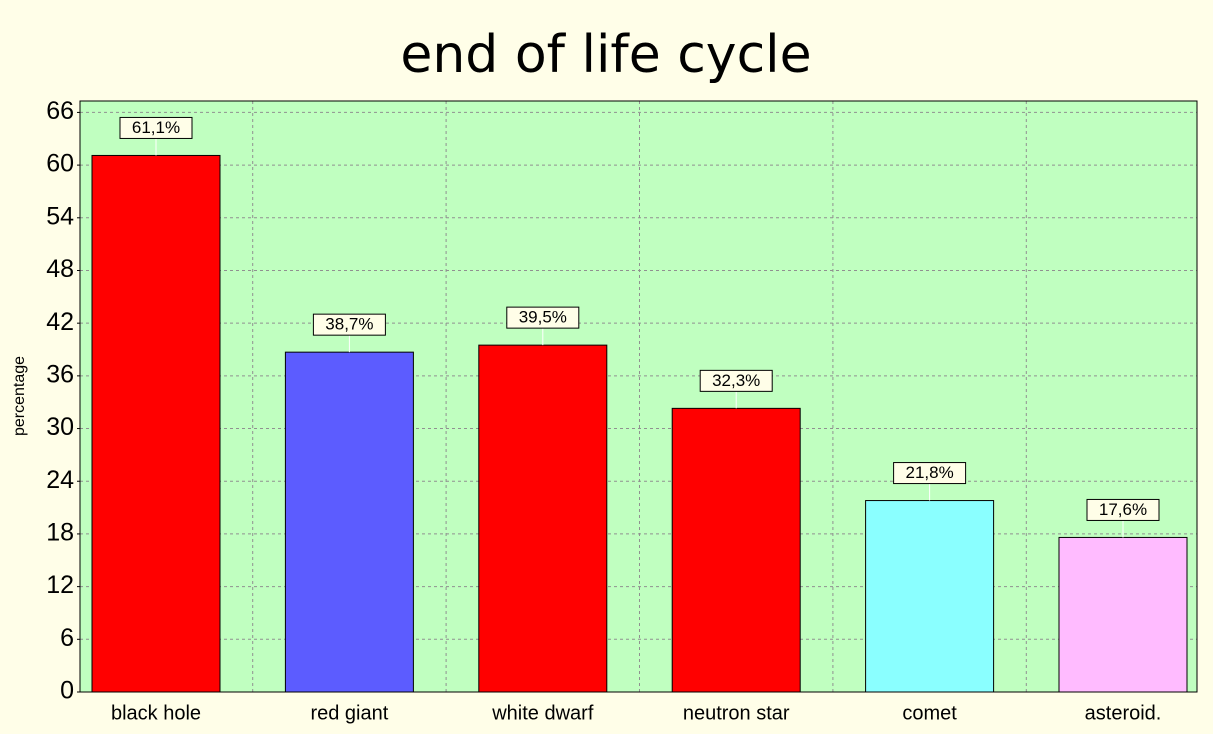  I want to click on x-tick-label: white dwarf, so click(542, 713).